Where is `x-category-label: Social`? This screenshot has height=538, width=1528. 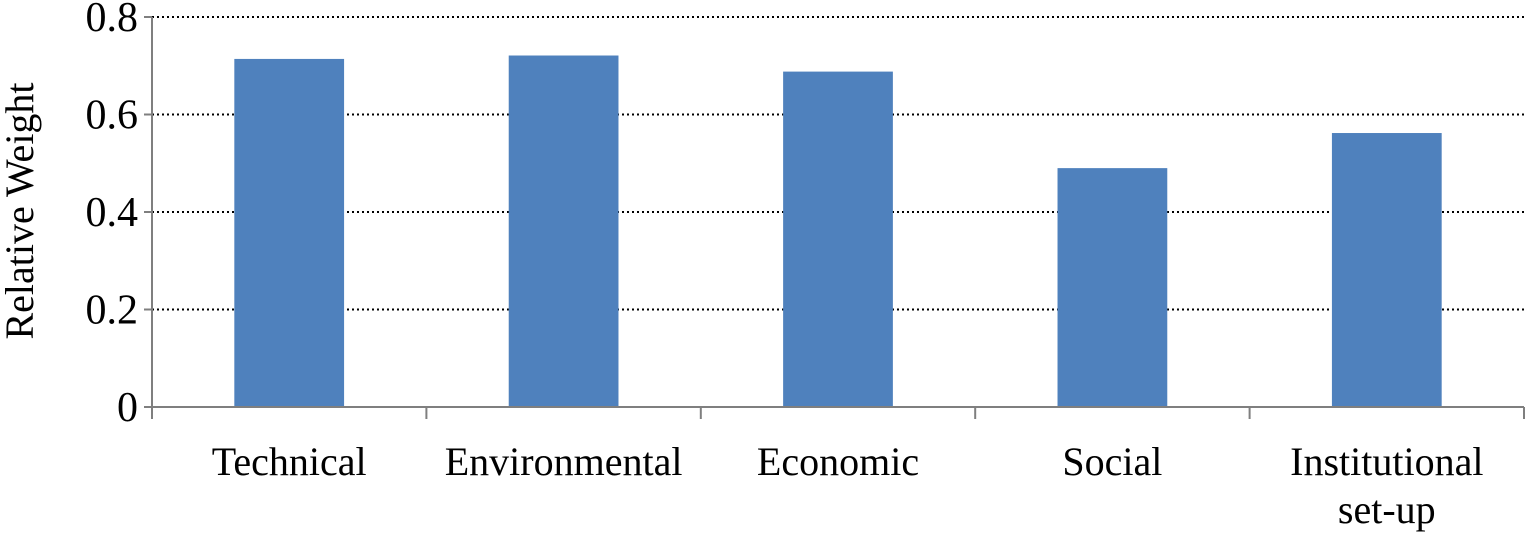
x-category-label: Social is located at coordinates (1112, 461).